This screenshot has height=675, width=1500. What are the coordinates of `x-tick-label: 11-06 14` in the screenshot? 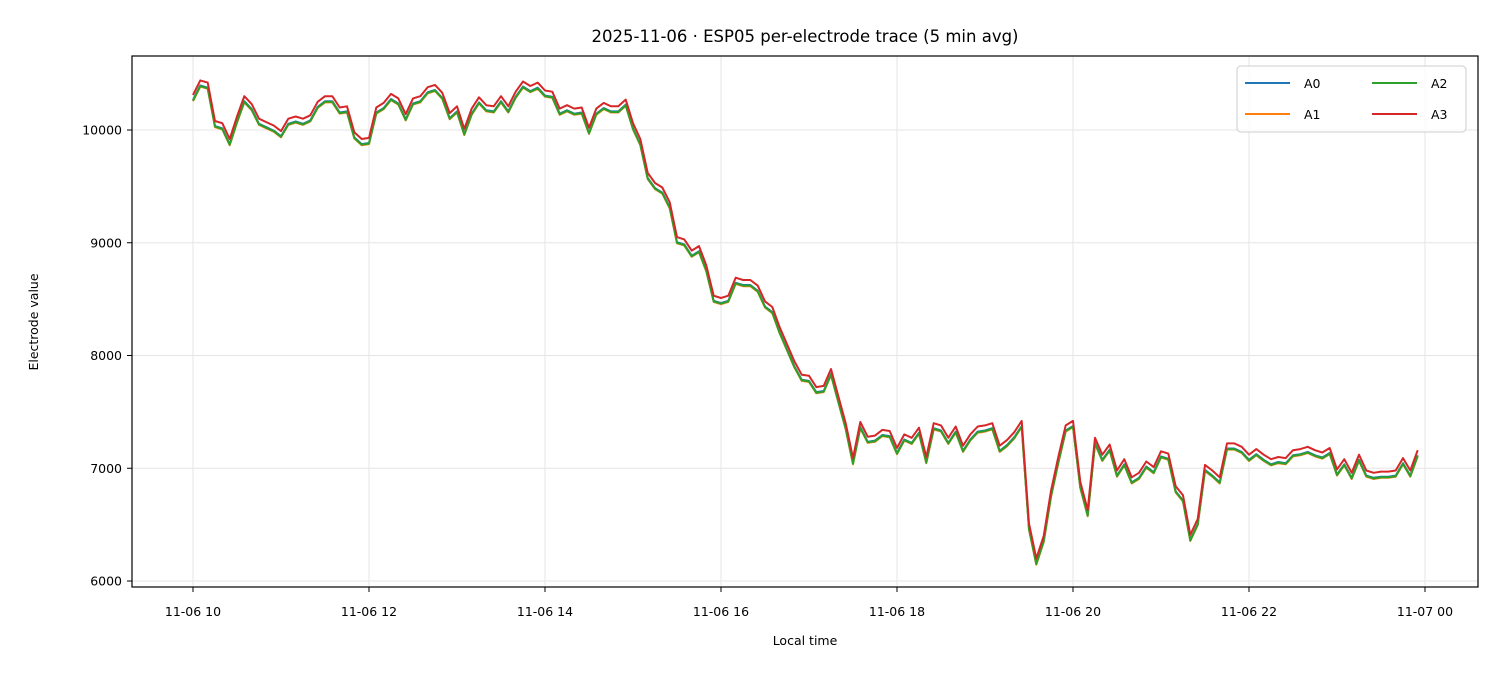 It's located at (545, 611).